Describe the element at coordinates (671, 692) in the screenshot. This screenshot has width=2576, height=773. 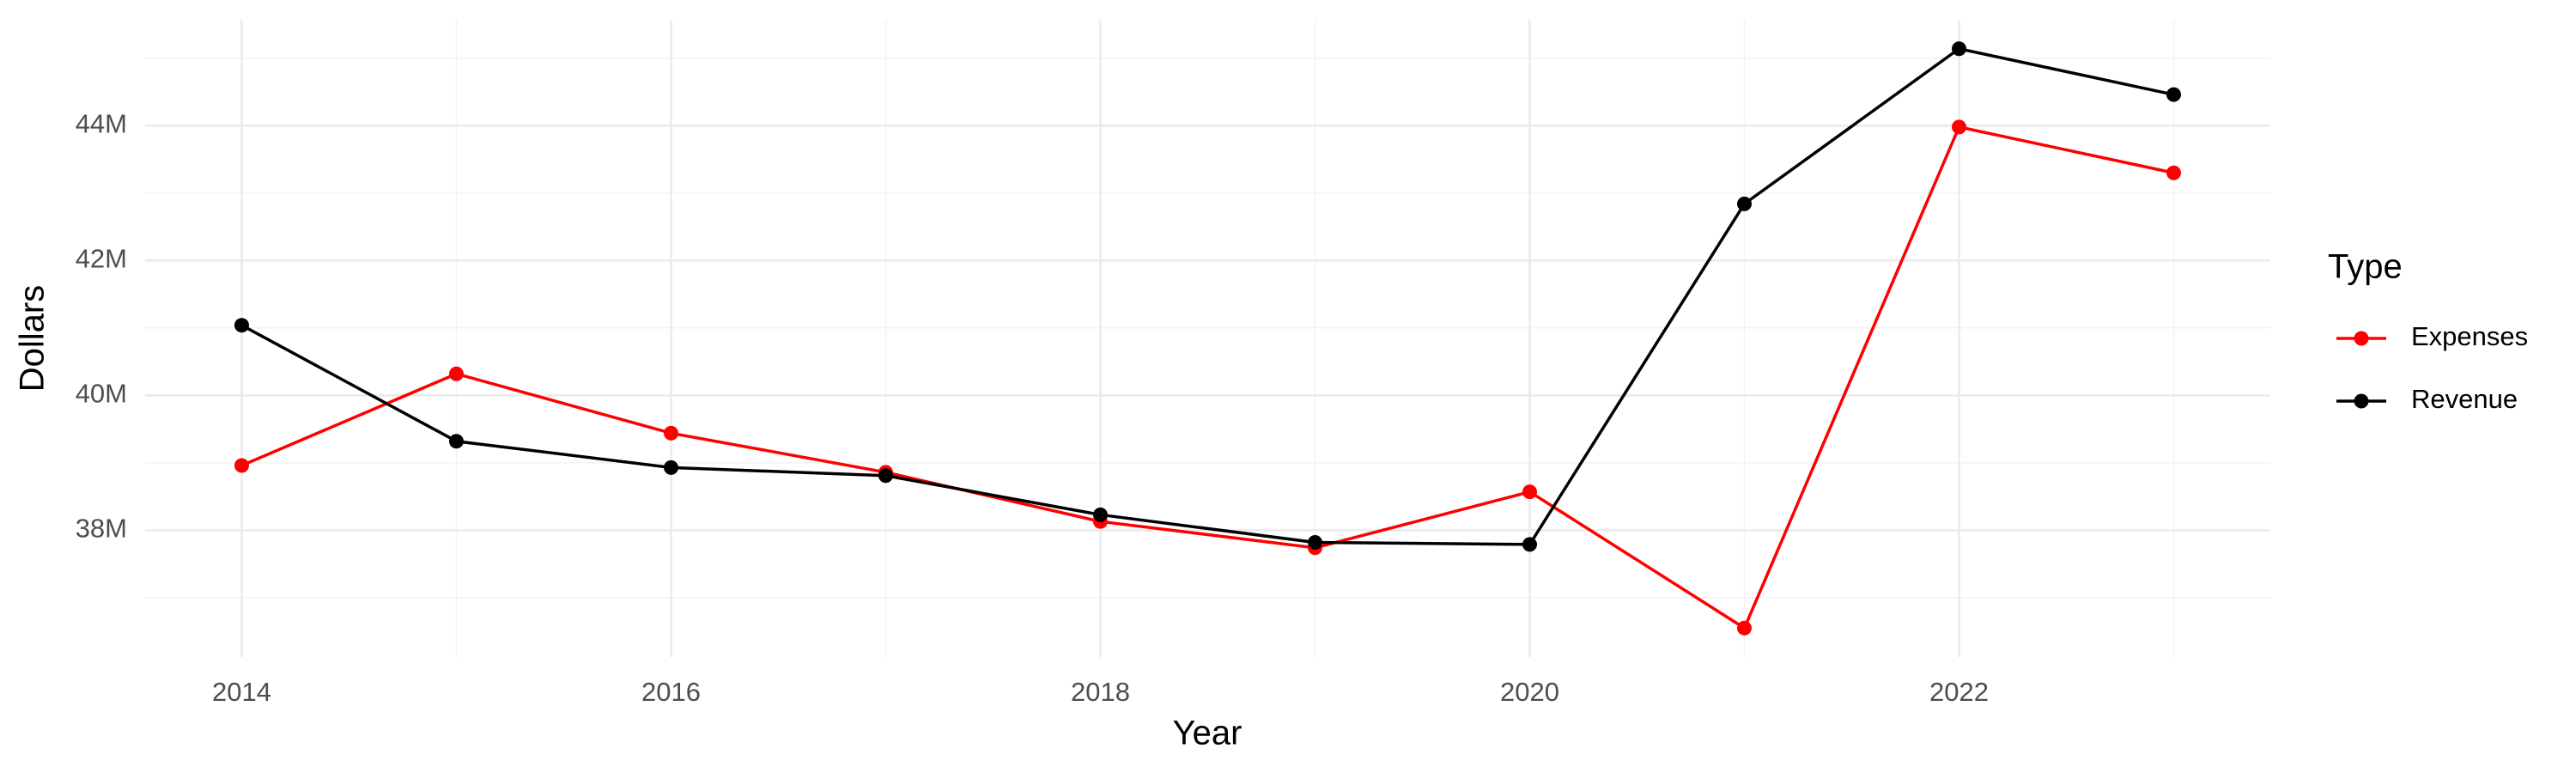
I see `x-tick-label: 2016` at that location.